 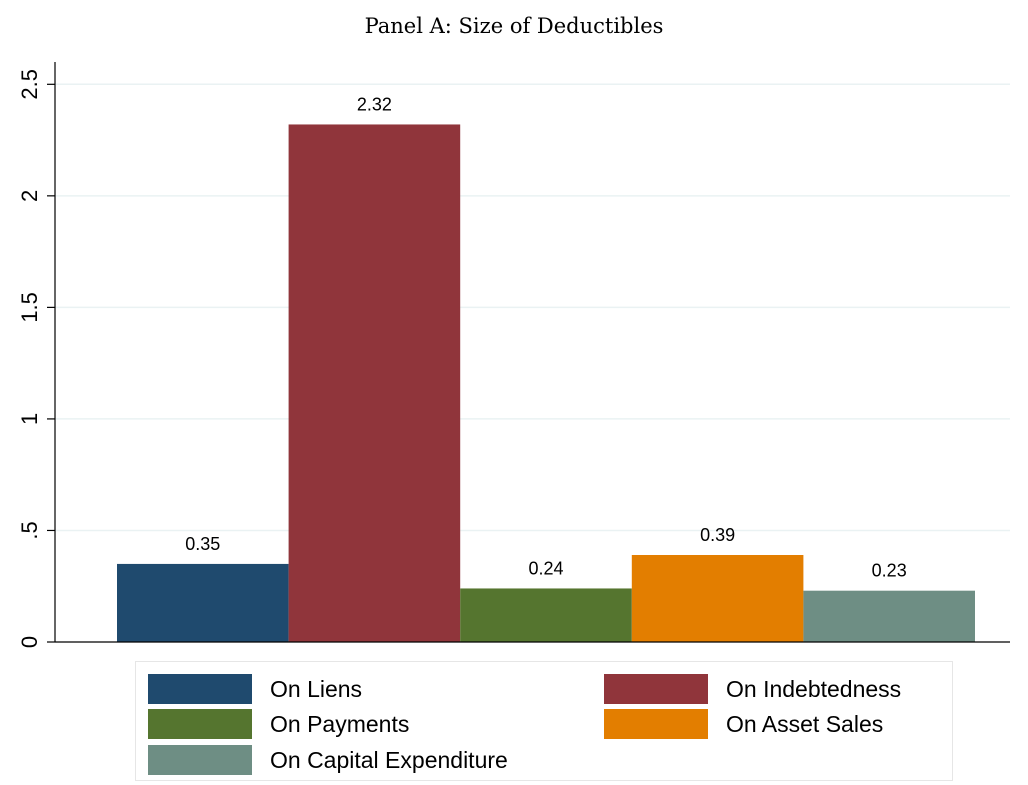 What do you see at coordinates (805, 723) in the screenshot?
I see `legend-label: On Asset Sales` at bounding box center [805, 723].